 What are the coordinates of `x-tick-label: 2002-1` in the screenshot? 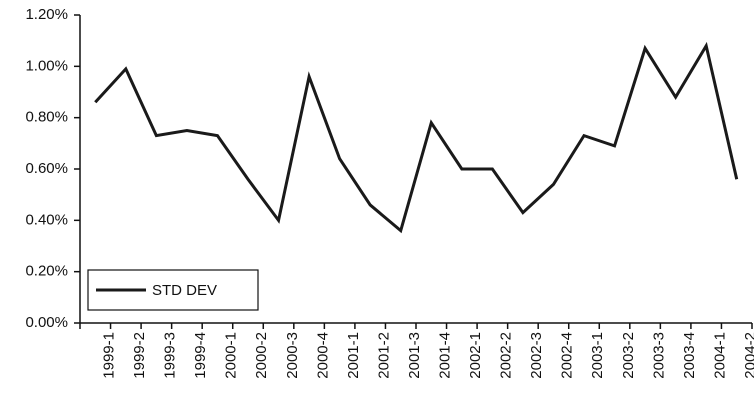 It's located at (475, 355).